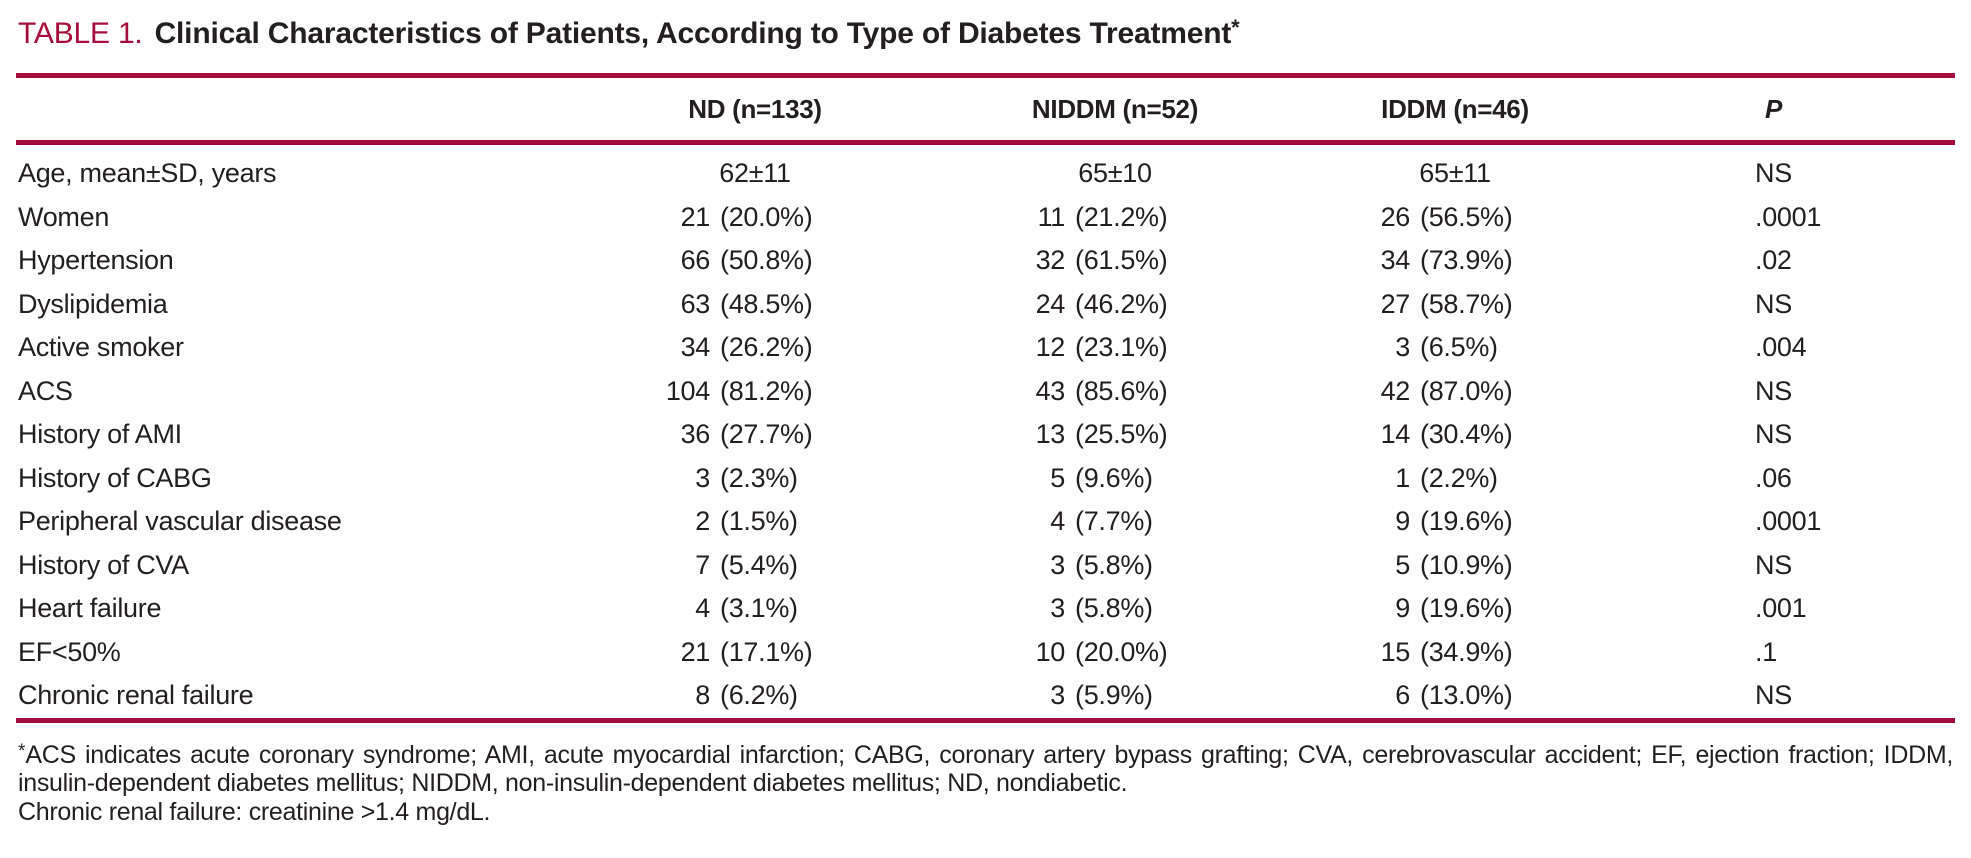 Image resolution: width=1971 pixels, height=858 pixels. What do you see at coordinates (1781, 347) in the screenshot?
I see `p-value-cell: .004` at bounding box center [1781, 347].